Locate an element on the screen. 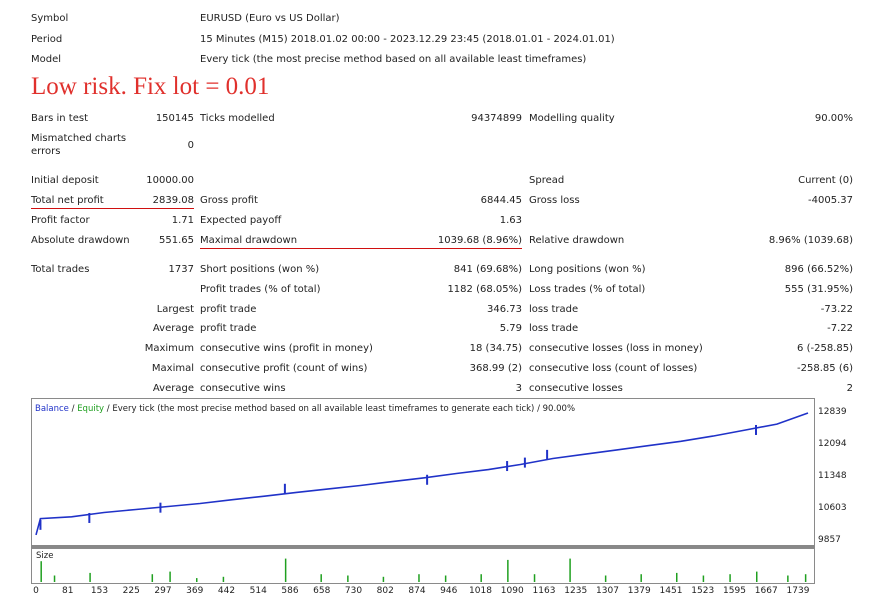 The height and width of the screenshot is (600, 883). y-tick-label: 12094 is located at coordinates (832, 443).